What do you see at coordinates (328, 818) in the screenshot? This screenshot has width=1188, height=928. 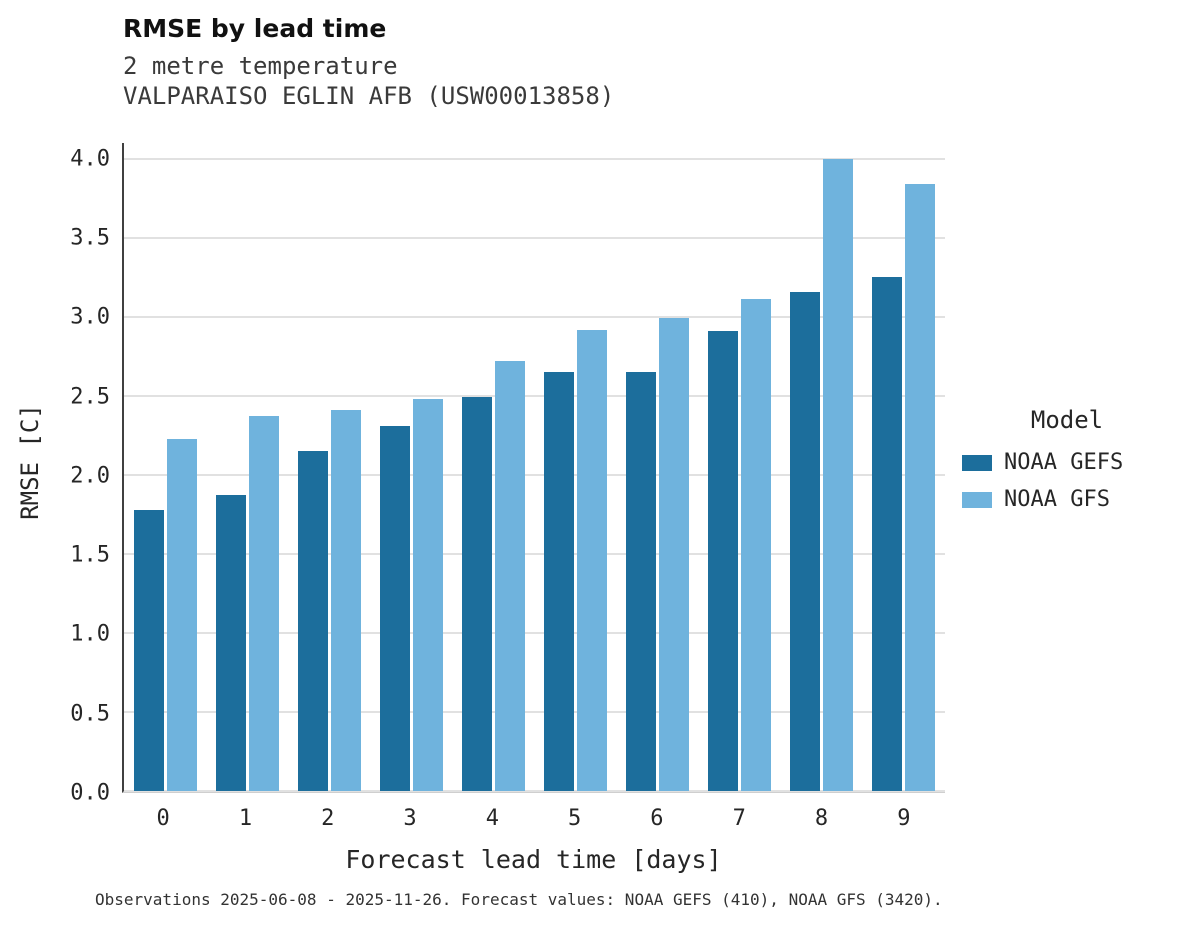 I see `x-tick-label: 2` at bounding box center [328, 818].